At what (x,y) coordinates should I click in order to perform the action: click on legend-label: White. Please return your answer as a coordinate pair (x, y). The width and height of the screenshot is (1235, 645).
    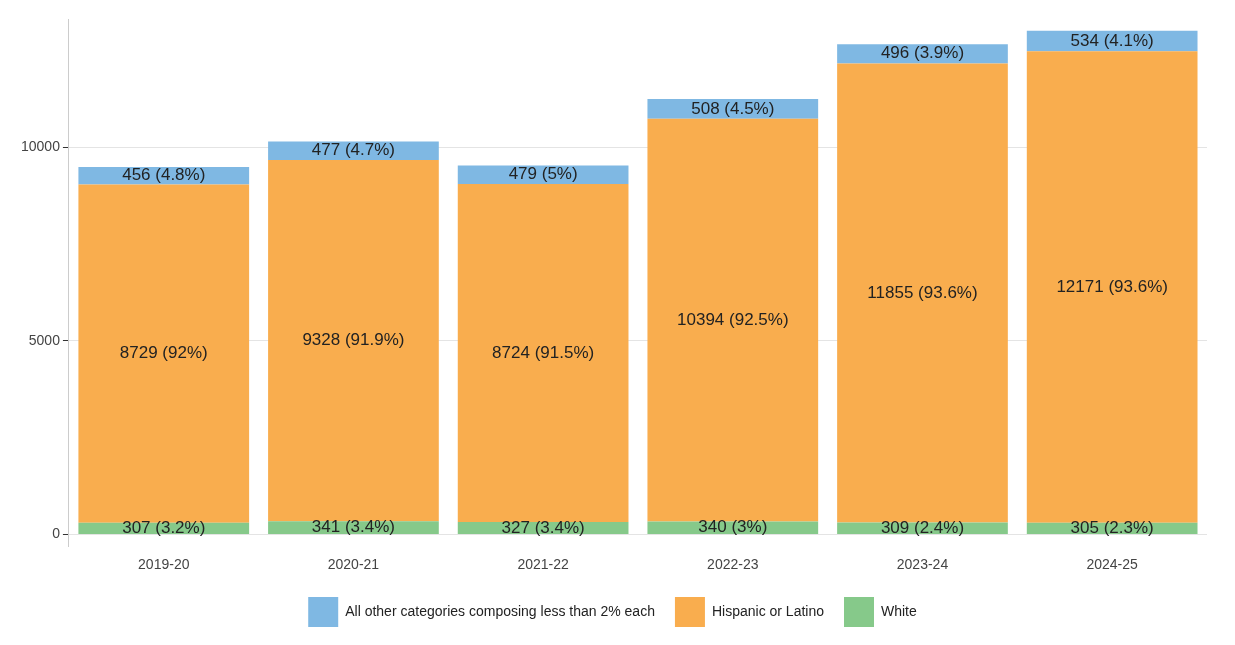
    Looking at the image, I should click on (899, 610).